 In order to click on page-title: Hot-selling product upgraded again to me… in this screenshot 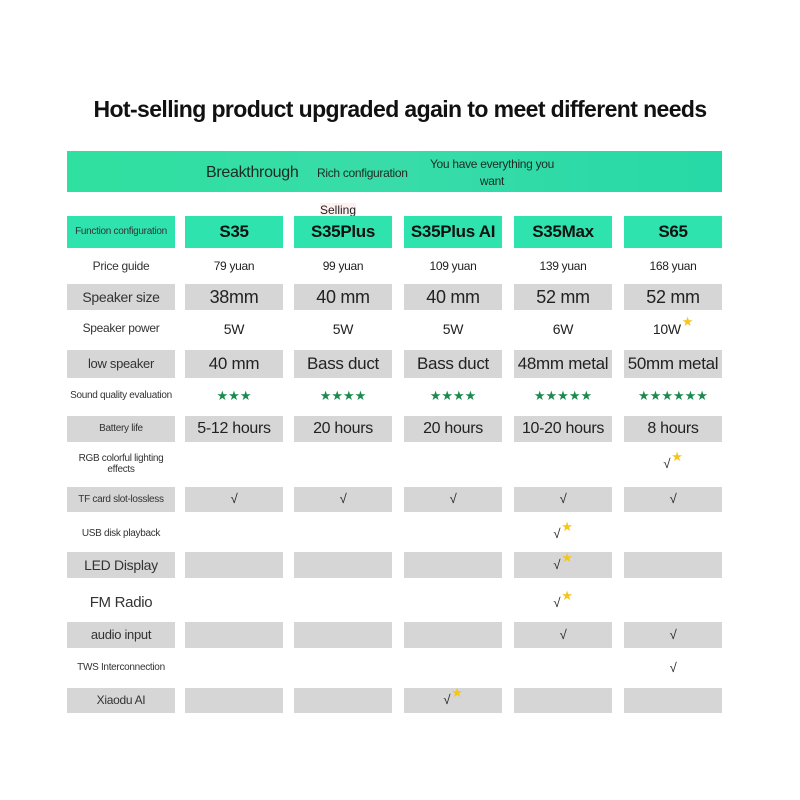, I will do `click(400, 109)`.